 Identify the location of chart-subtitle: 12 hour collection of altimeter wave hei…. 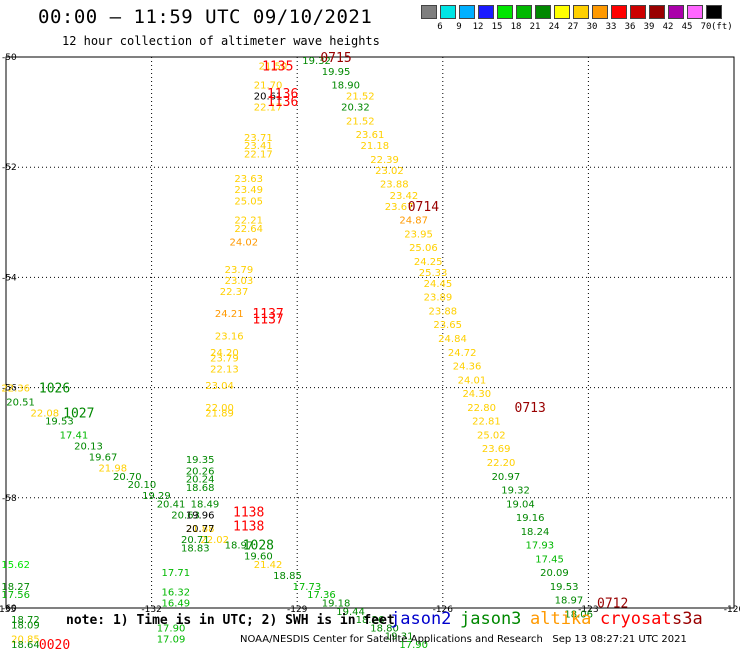
(221, 41).